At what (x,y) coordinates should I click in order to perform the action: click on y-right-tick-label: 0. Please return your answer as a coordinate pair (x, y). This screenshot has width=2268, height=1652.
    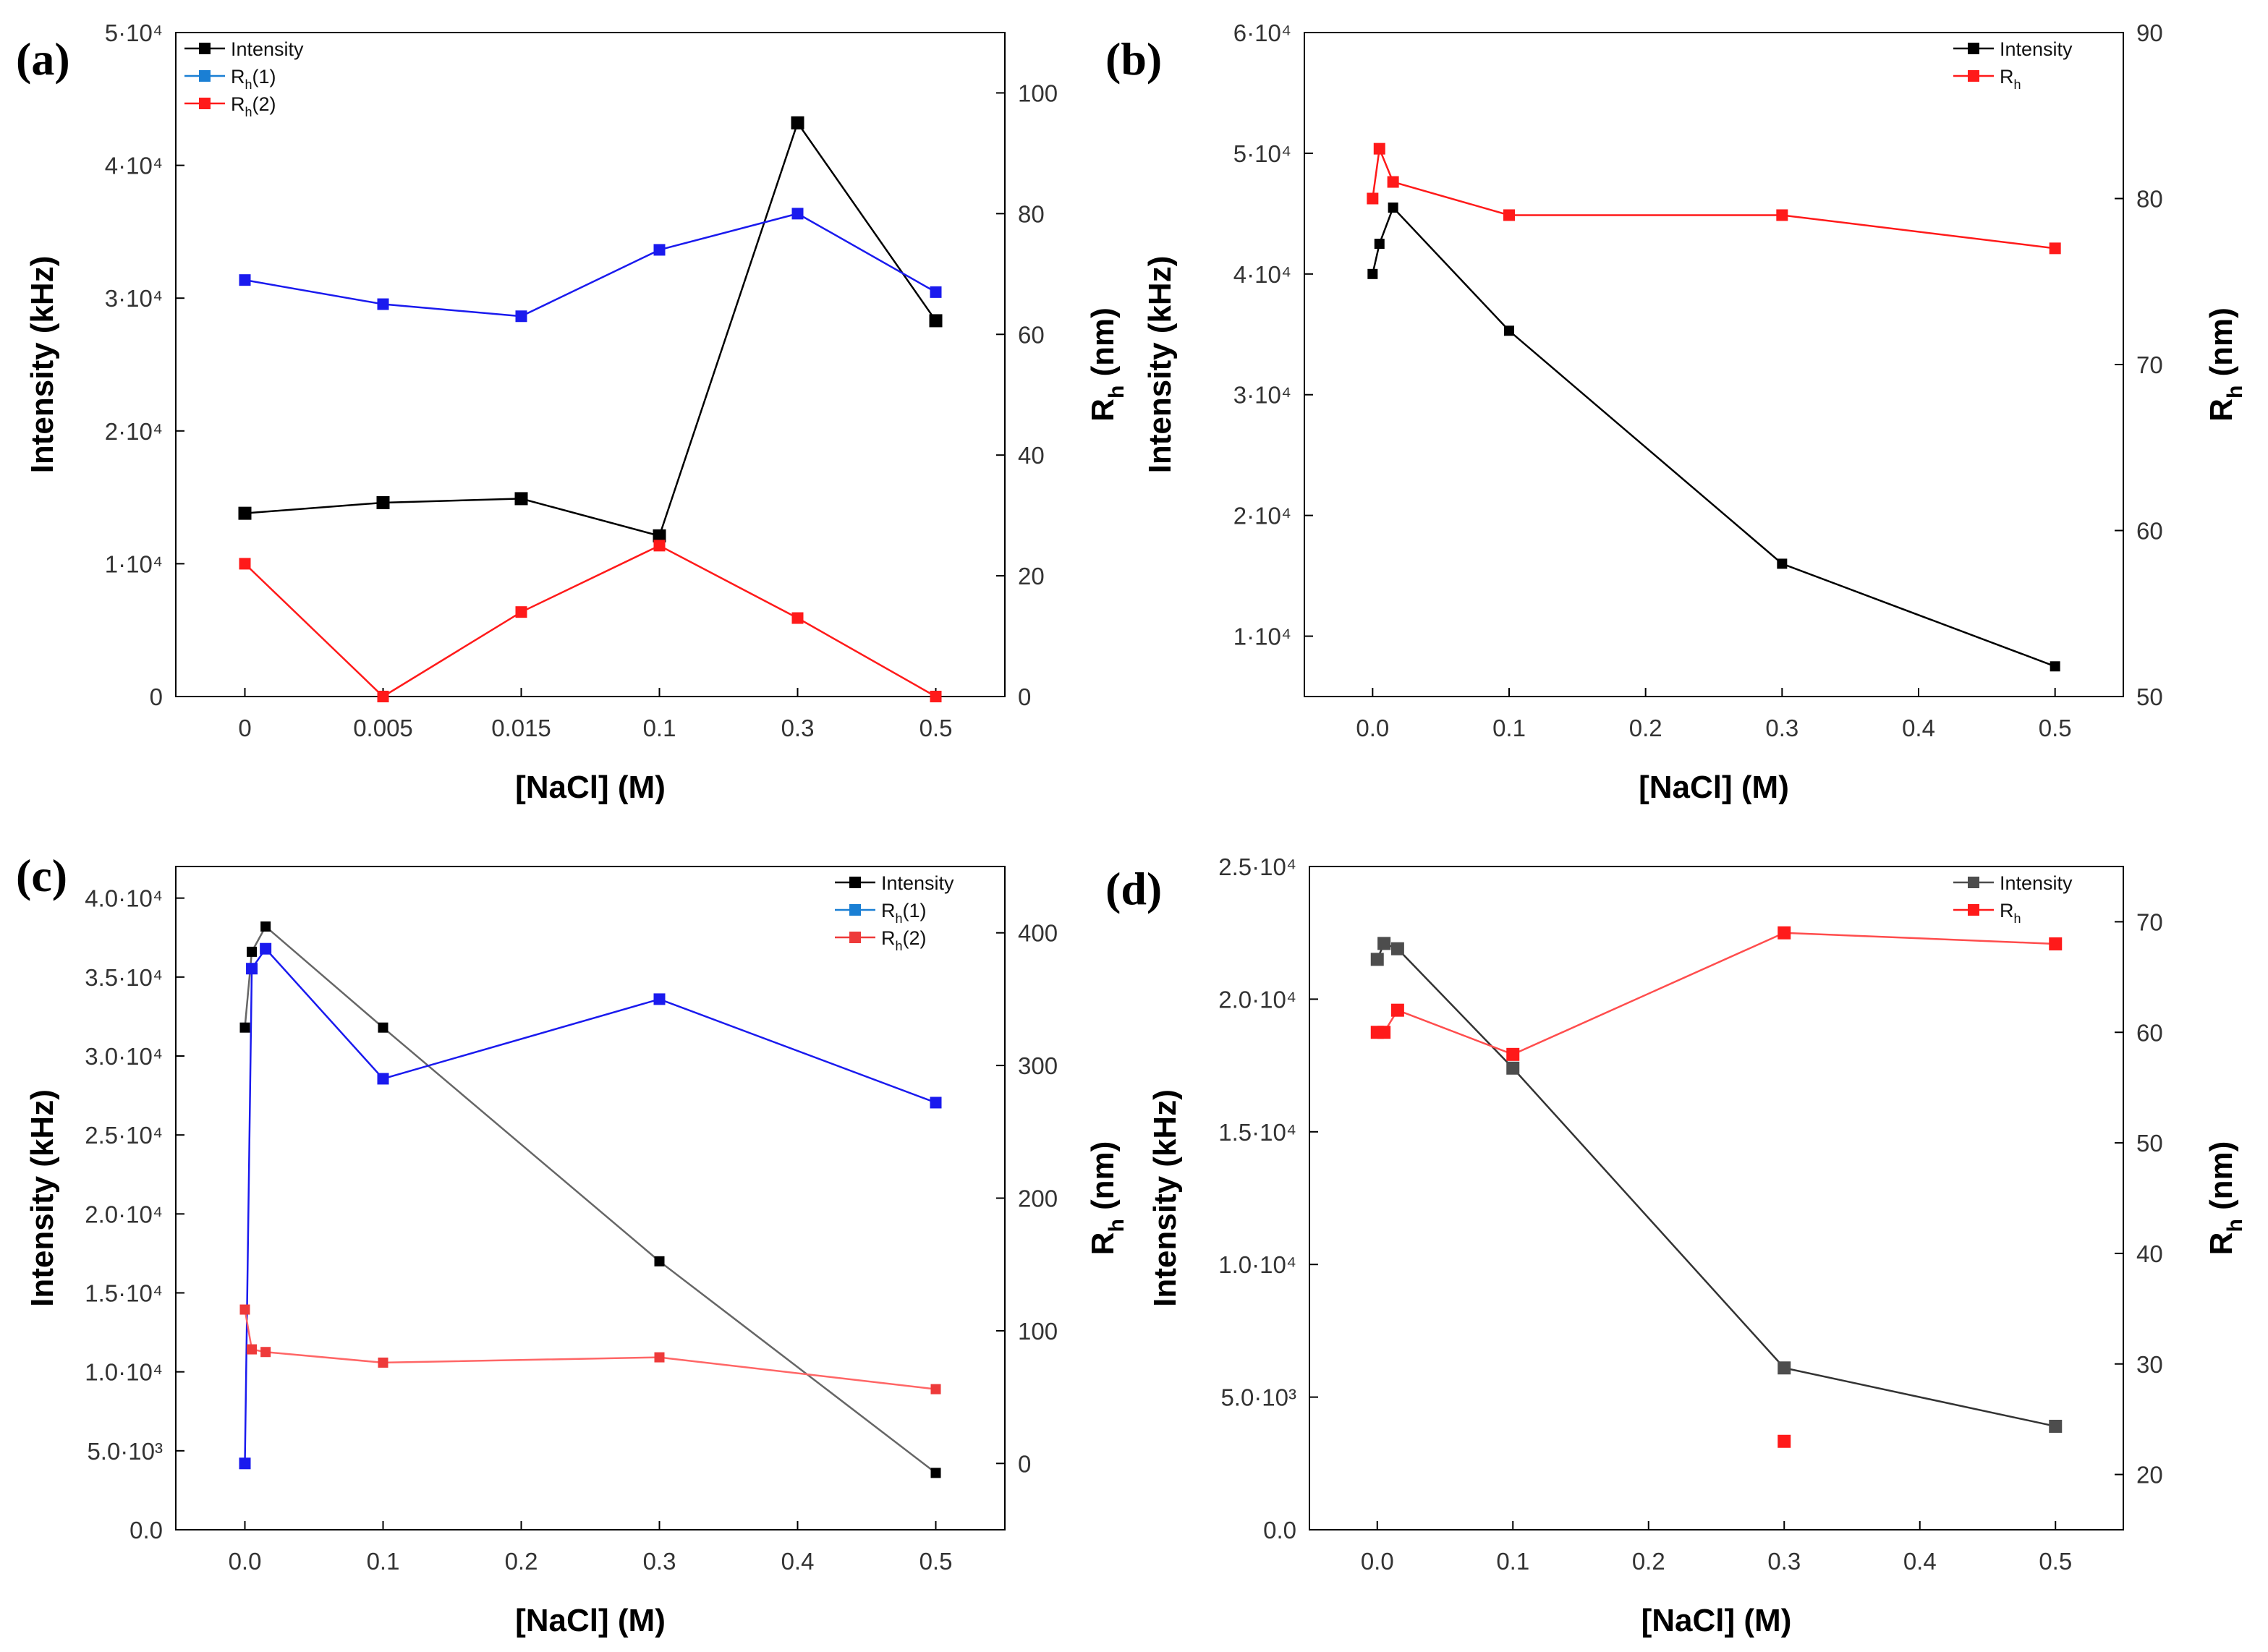
    Looking at the image, I should click on (1024, 697).